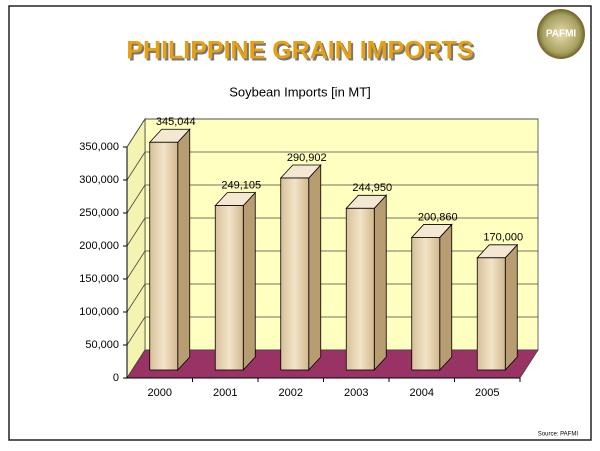 This screenshot has width=600, height=451. Describe the element at coordinates (300, 91) in the screenshot. I see `chart-title: Soybean Imports [in MT]` at that location.